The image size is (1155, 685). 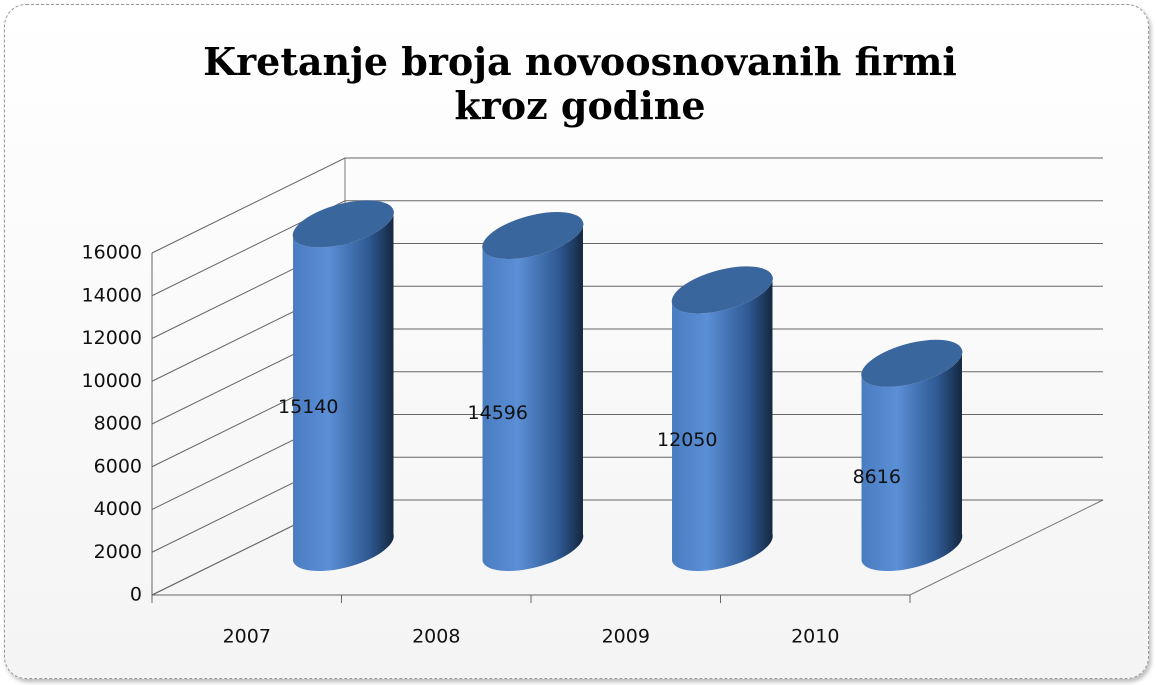 What do you see at coordinates (877, 477) in the screenshot?
I see `data-label: 8616` at bounding box center [877, 477].